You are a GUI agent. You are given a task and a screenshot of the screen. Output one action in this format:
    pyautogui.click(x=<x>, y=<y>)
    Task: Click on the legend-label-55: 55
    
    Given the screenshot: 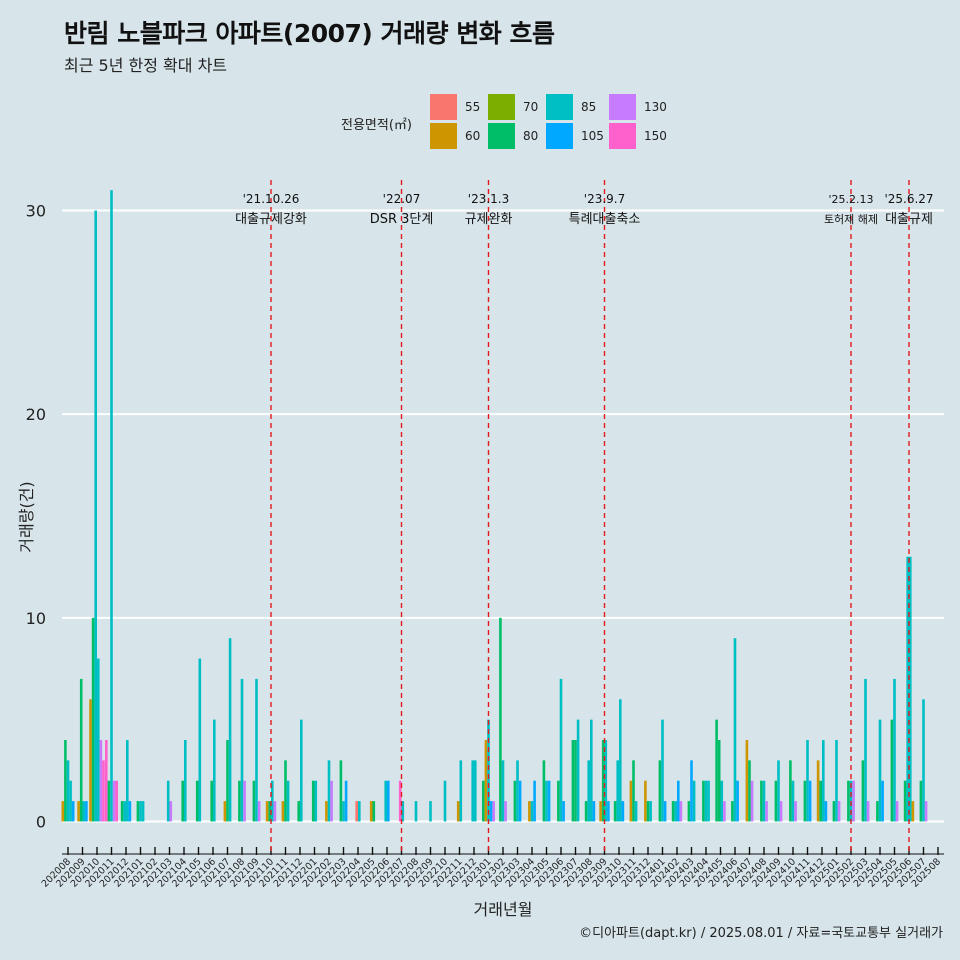 What is the action you would take?
    pyautogui.click(x=473, y=107)
    